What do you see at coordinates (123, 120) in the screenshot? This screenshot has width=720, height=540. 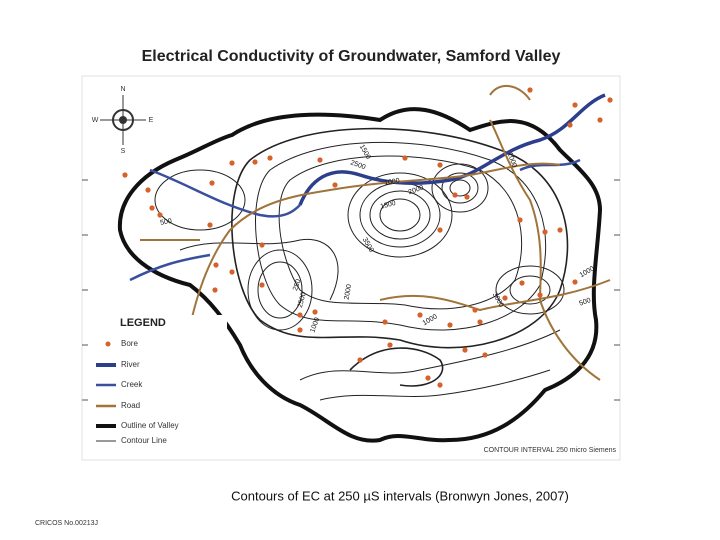 I see `compass: N S W E` at bounding box center [123, 120].